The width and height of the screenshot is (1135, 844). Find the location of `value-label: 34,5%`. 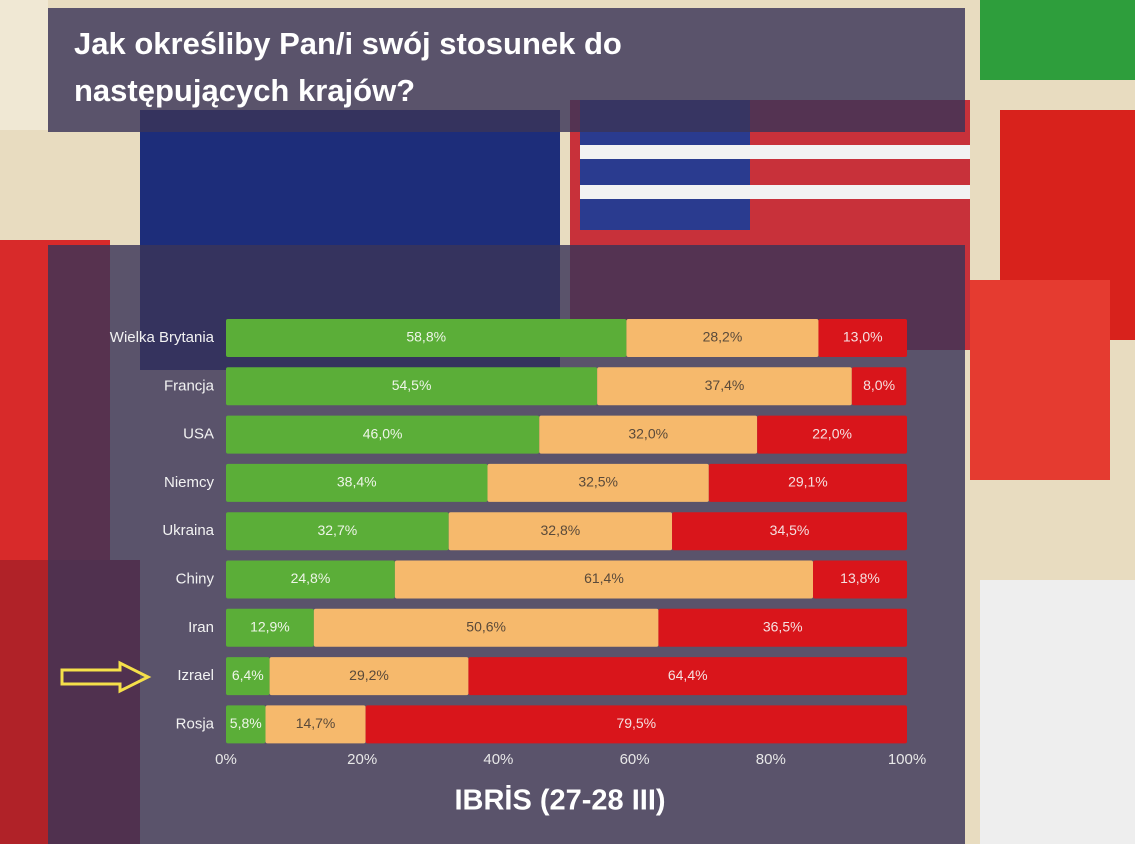

value-label: 34,5% is located at coordinates (790, 530).